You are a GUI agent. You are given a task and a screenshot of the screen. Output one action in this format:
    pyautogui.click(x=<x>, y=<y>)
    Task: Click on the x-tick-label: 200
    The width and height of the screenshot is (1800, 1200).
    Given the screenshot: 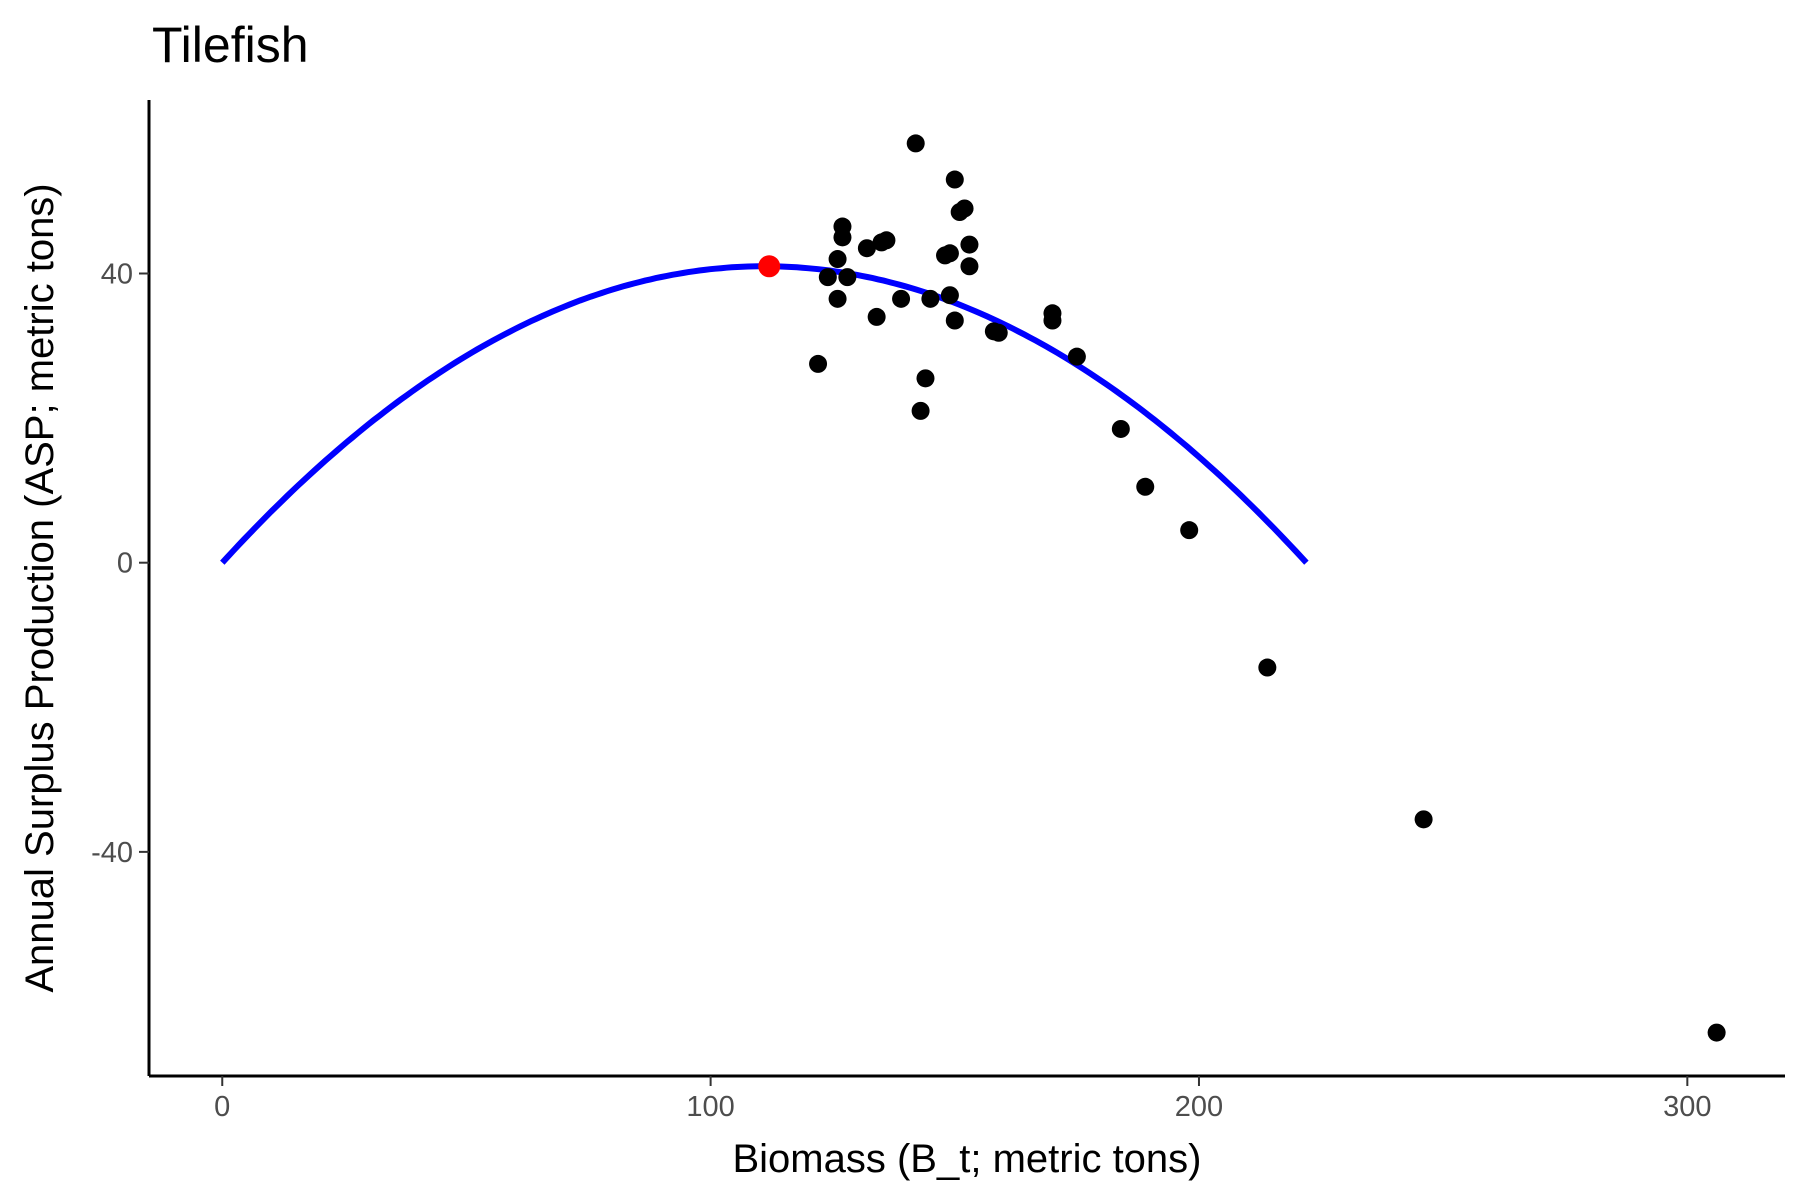 What is the action you would take?
    pyautogui.click(x=1199, y=1107)
    